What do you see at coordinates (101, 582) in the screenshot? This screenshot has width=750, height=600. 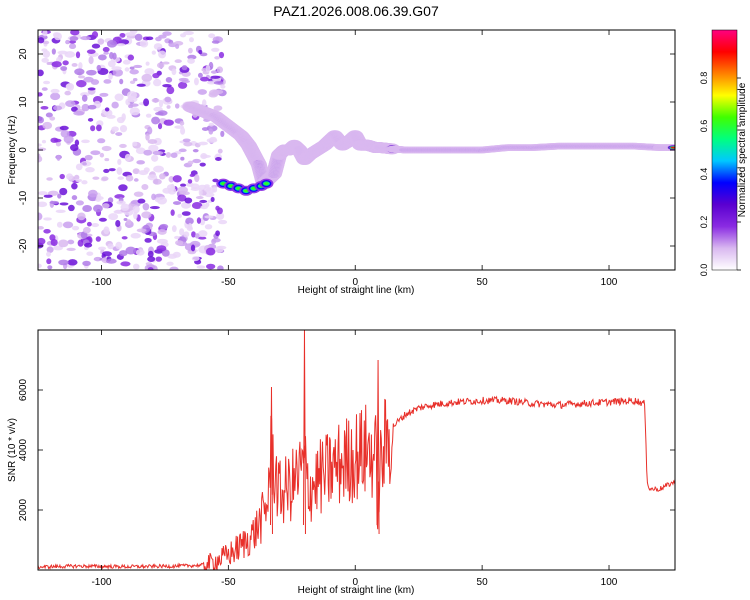 I see `x-tick-label: -100` at bounding box center [101, 582].